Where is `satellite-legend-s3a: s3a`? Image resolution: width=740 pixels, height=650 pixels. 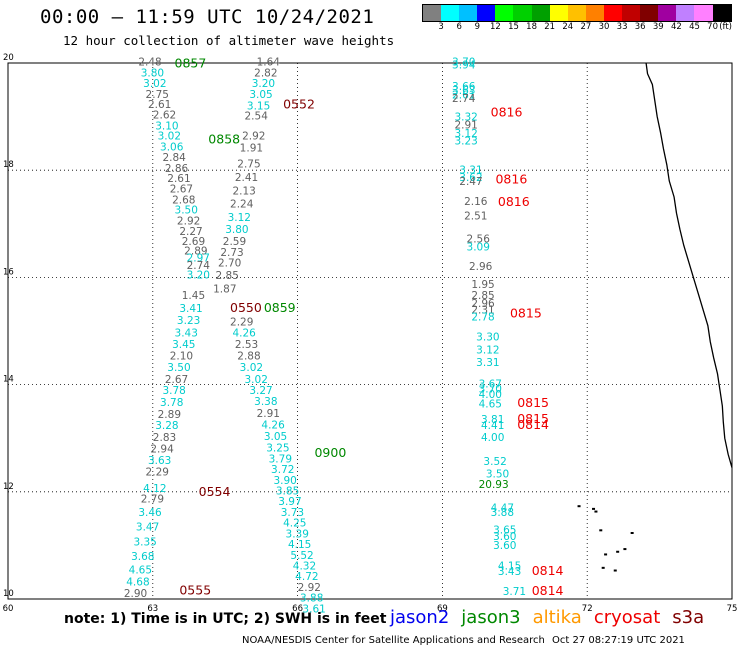 satellite-legend-s3a: s3a is located at coordinates (688, 617).